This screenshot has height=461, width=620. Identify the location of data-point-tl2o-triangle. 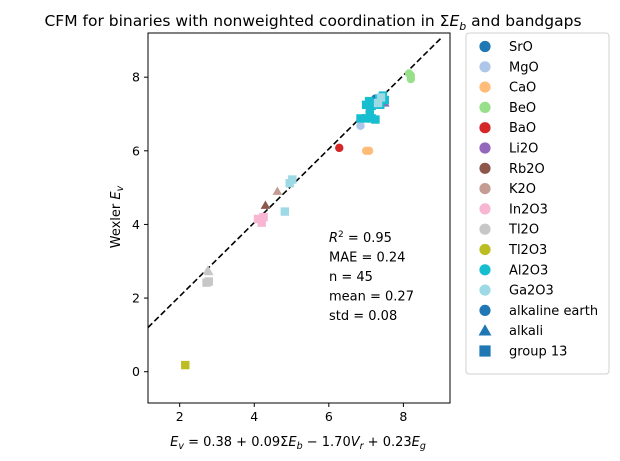
(208, 271).